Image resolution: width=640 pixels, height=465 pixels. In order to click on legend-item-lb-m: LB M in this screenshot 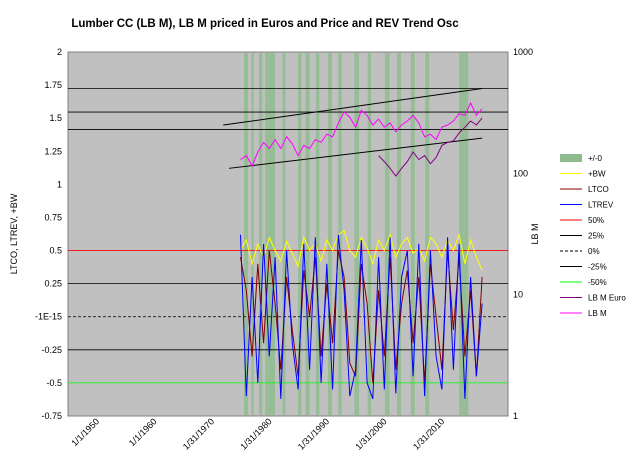, I will do `click(583, 313)`.